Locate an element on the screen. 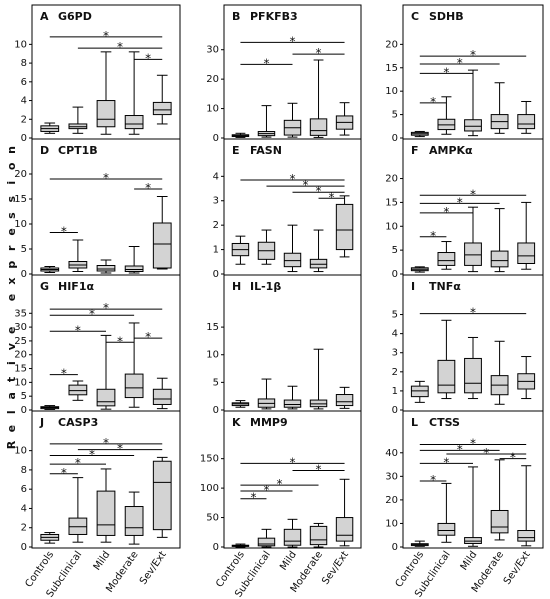  panel-letter: K is located at coordinates (236, 422).